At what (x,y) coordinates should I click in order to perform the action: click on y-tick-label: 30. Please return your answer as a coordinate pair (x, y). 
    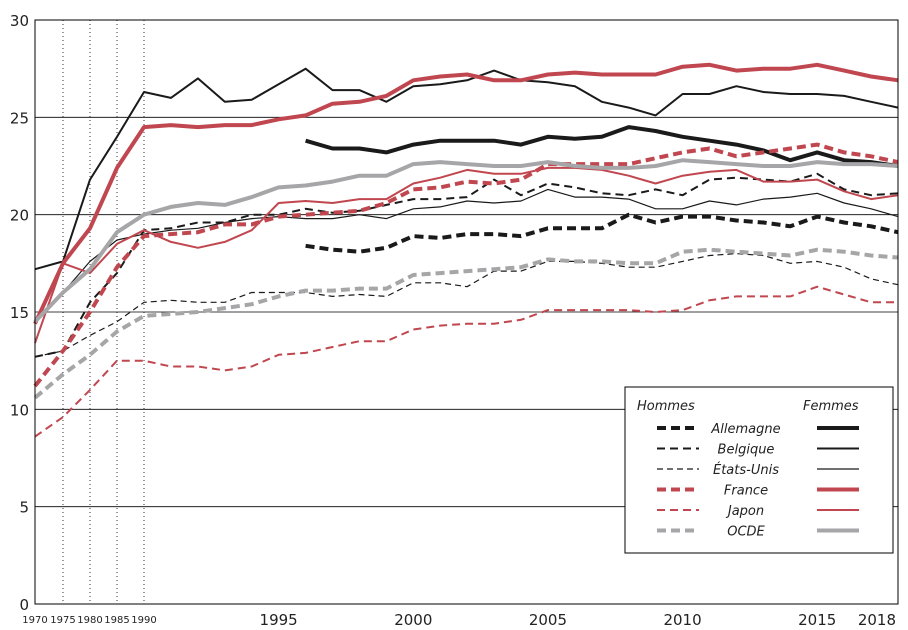
    Looking at the image, I should click on (19, 21).